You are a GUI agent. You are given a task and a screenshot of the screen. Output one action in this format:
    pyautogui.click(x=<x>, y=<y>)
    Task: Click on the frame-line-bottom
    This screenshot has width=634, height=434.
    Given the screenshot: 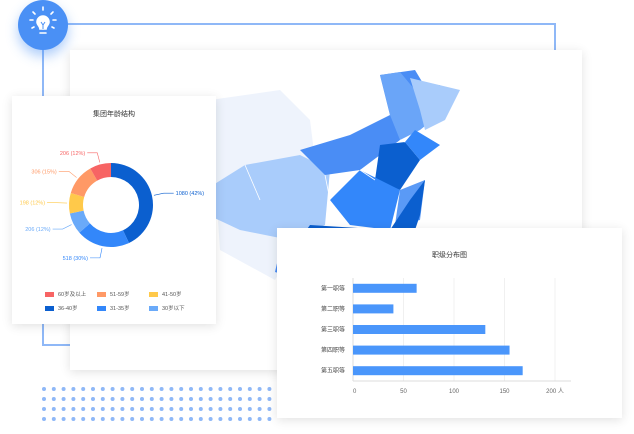 What is the action you would take?
    pyautogui.click(x=57, y=345)
    